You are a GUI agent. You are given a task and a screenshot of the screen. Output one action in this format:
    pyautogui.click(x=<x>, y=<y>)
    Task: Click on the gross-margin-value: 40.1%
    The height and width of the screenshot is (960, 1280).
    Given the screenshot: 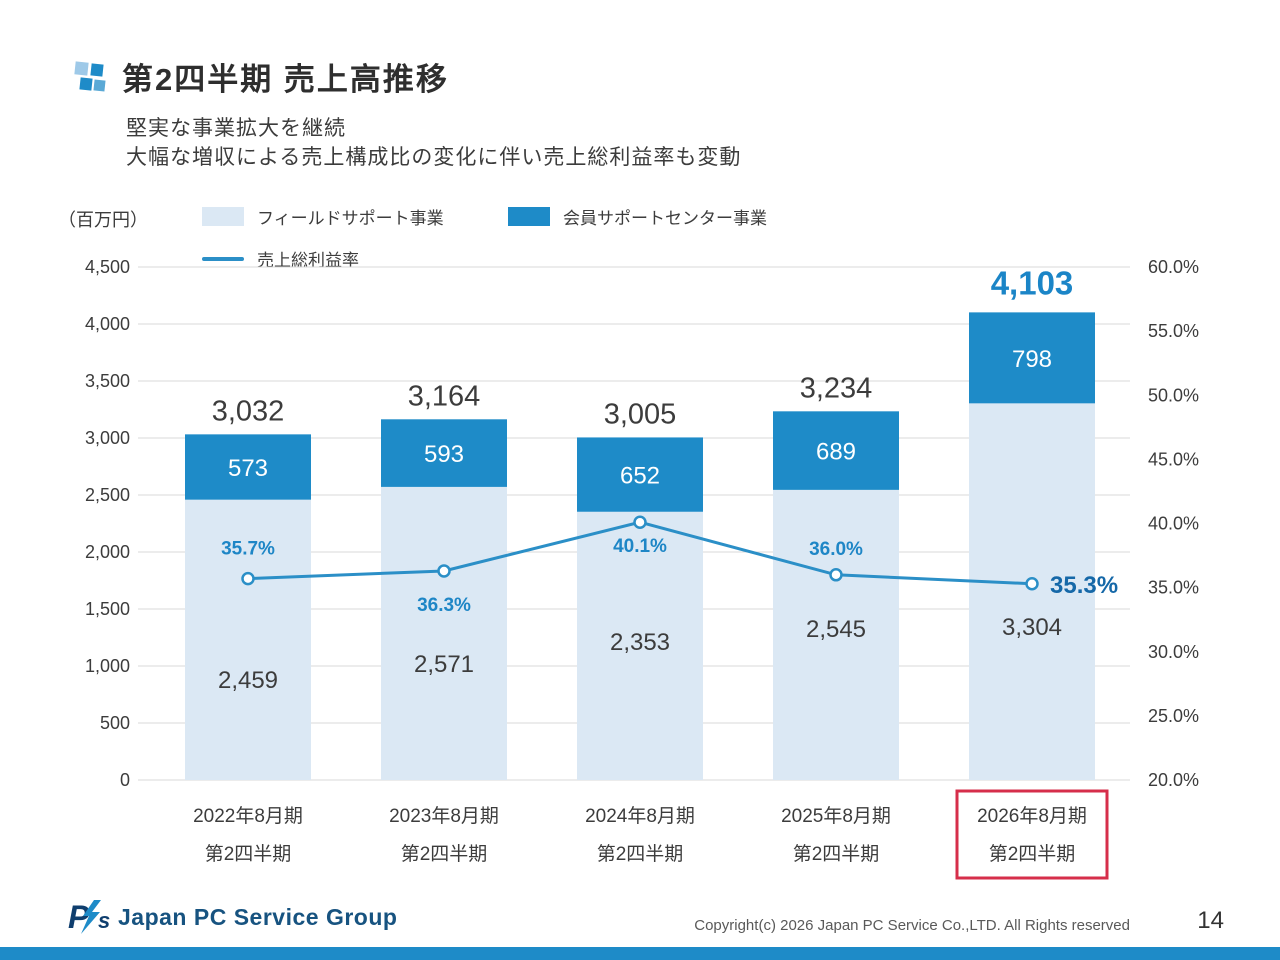 What is the action you would take?
    pyautogui.click(x=640, y=546)
    